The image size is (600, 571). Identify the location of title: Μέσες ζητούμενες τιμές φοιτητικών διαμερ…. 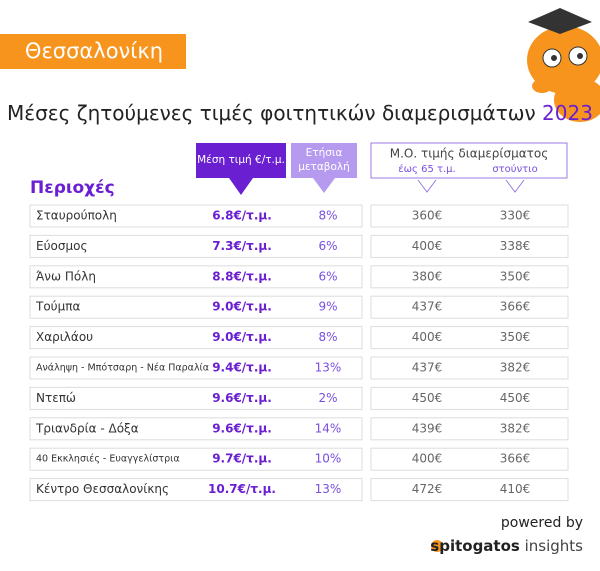
(300, 113).